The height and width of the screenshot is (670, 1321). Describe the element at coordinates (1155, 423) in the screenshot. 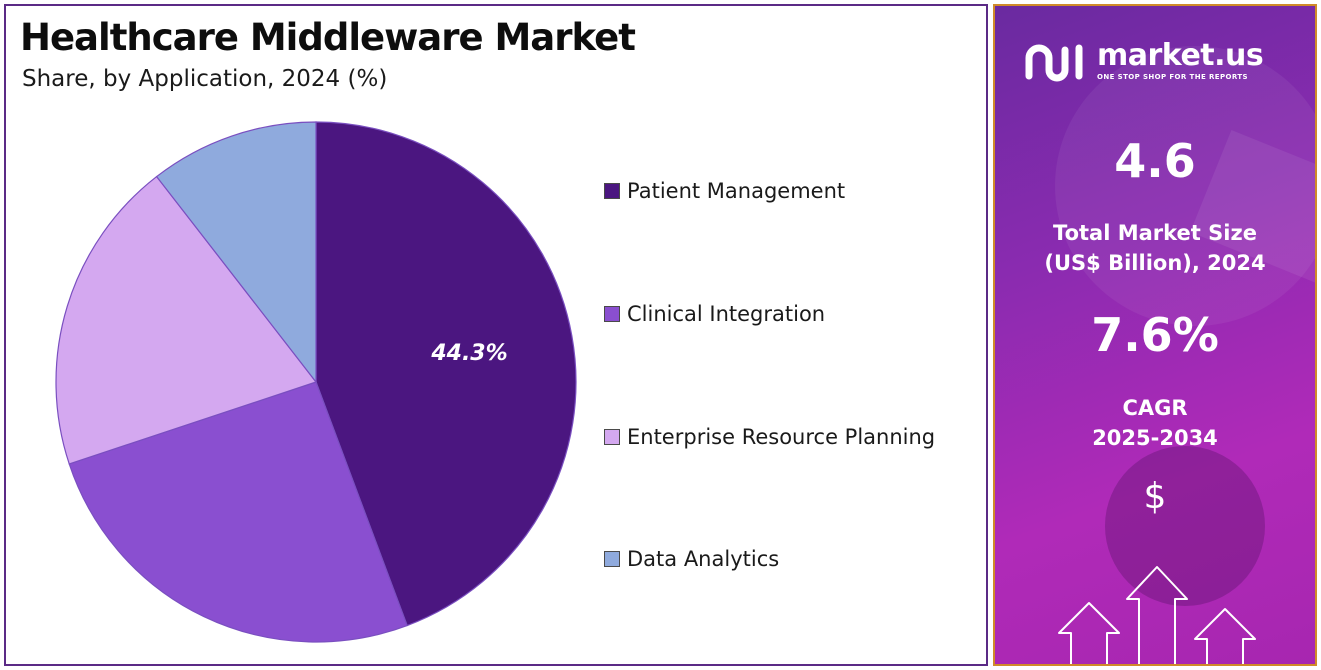

I see `cagr-label: CAGR 2025-2034` at that location.